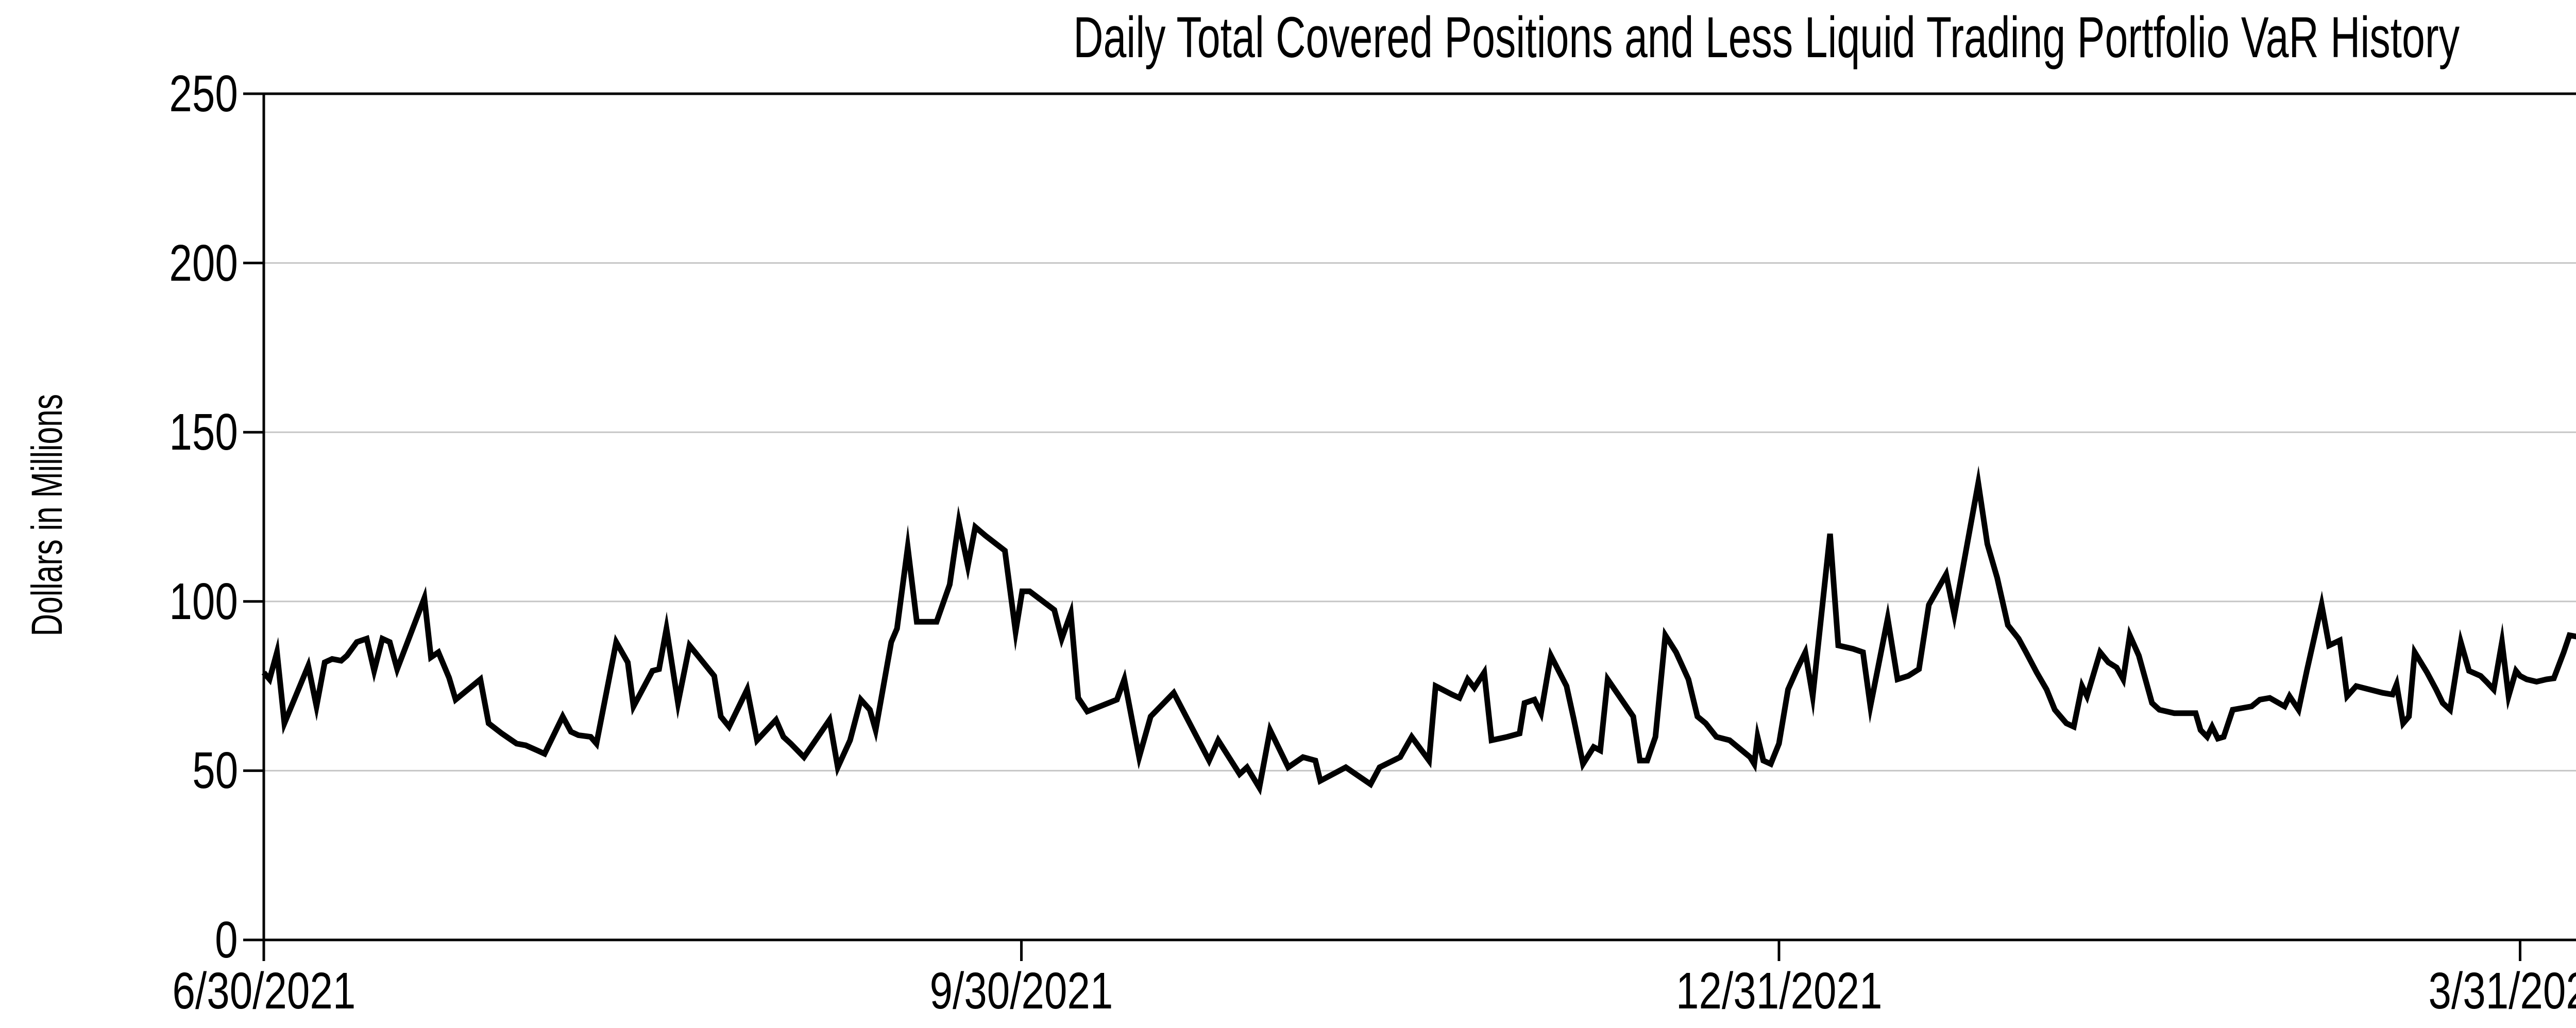 The height and width of the screenshot is (1028, 2576). Describe the element at coordinates (2502, 991) in the screenshot. I see `x-tick-label-text: 3/31/2022` at that location.